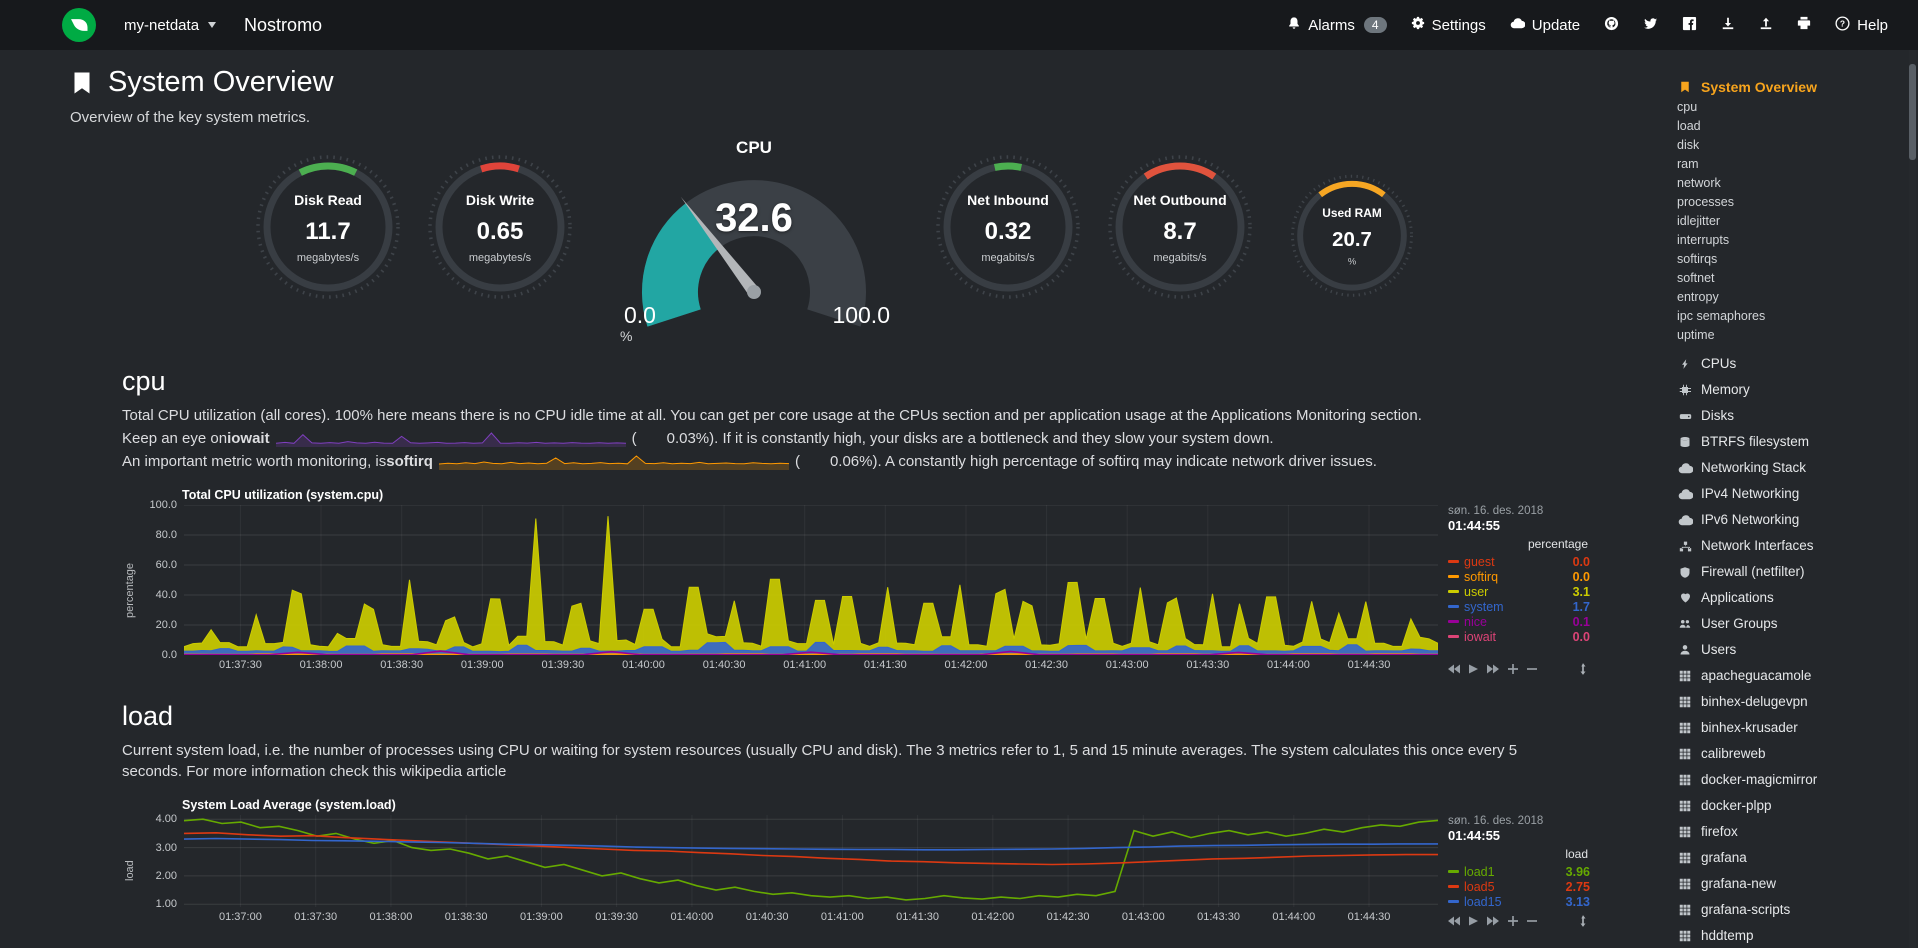 The image size is (1918, 948). I want to click on help-button: ? Help, so click(1861, 25).